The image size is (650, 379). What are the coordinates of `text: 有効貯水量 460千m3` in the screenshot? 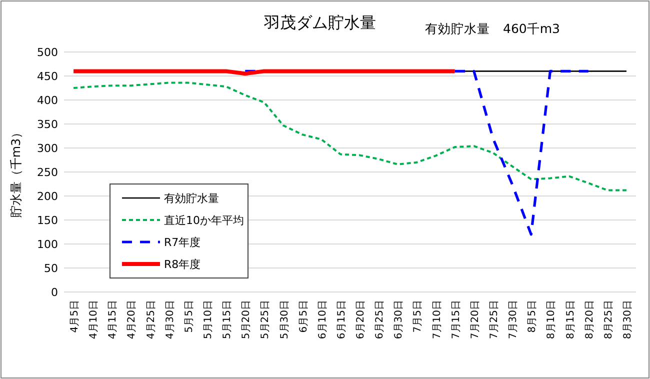 It's located at (492, 28).